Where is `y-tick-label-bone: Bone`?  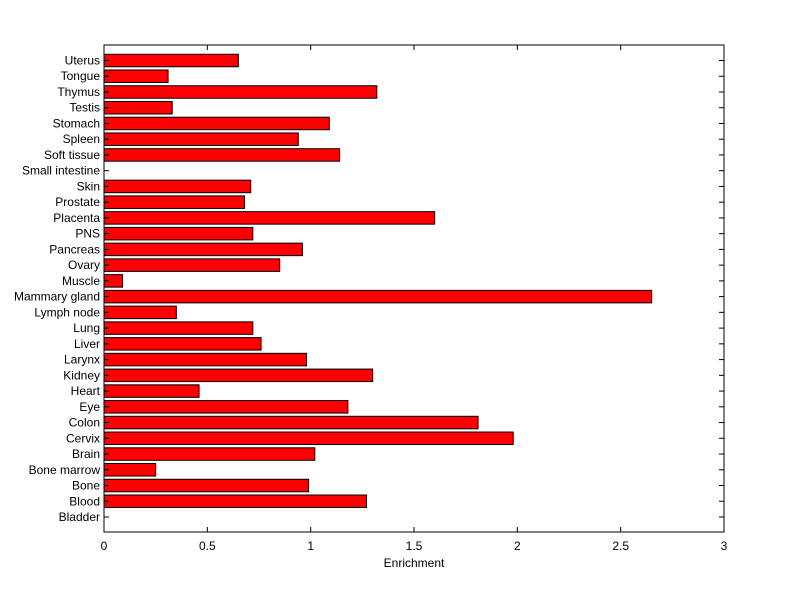
y-tick-label-bone: Bone is located at coordinates (86, 486).